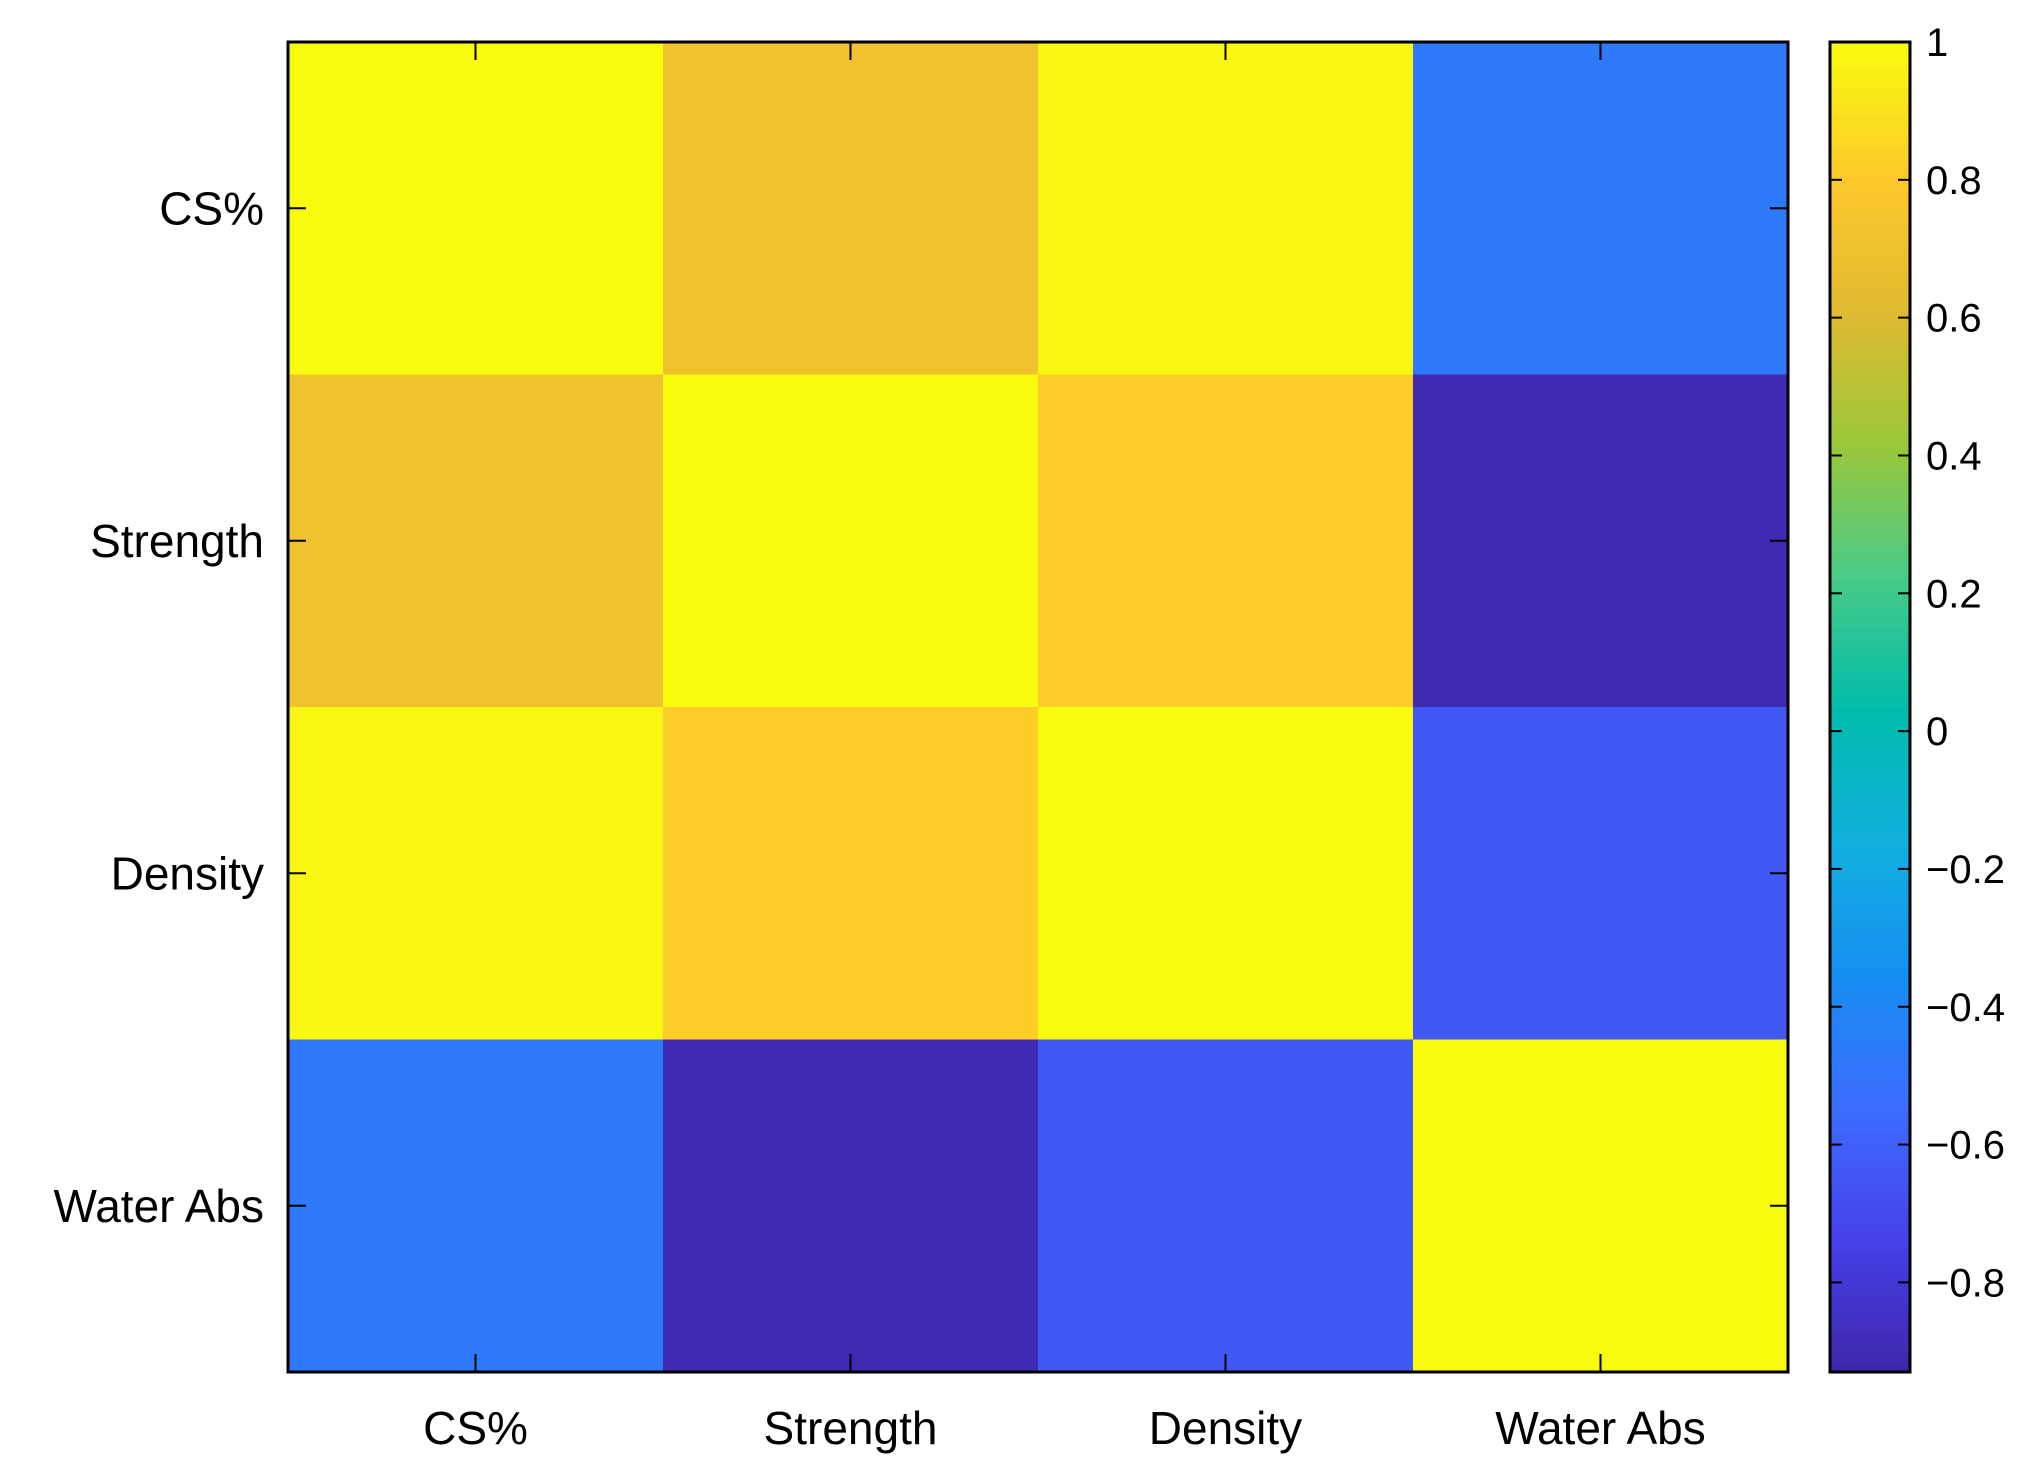 Image resolution: width=2035 pixels, height=1479 pixels. What do you see at coordinates (1954, 594) in the screenshot?
I see `colorbar-tick-label: 0.2` at bounding box center [1954, 594].